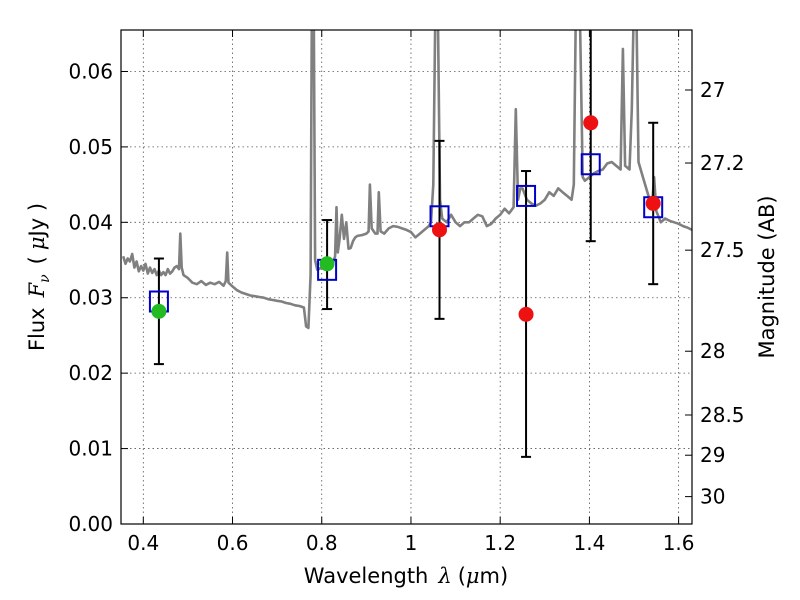  Describe the element at coordinates (143, 543) in the screenshot. I see `x-tick-label: 0.4` at that location.